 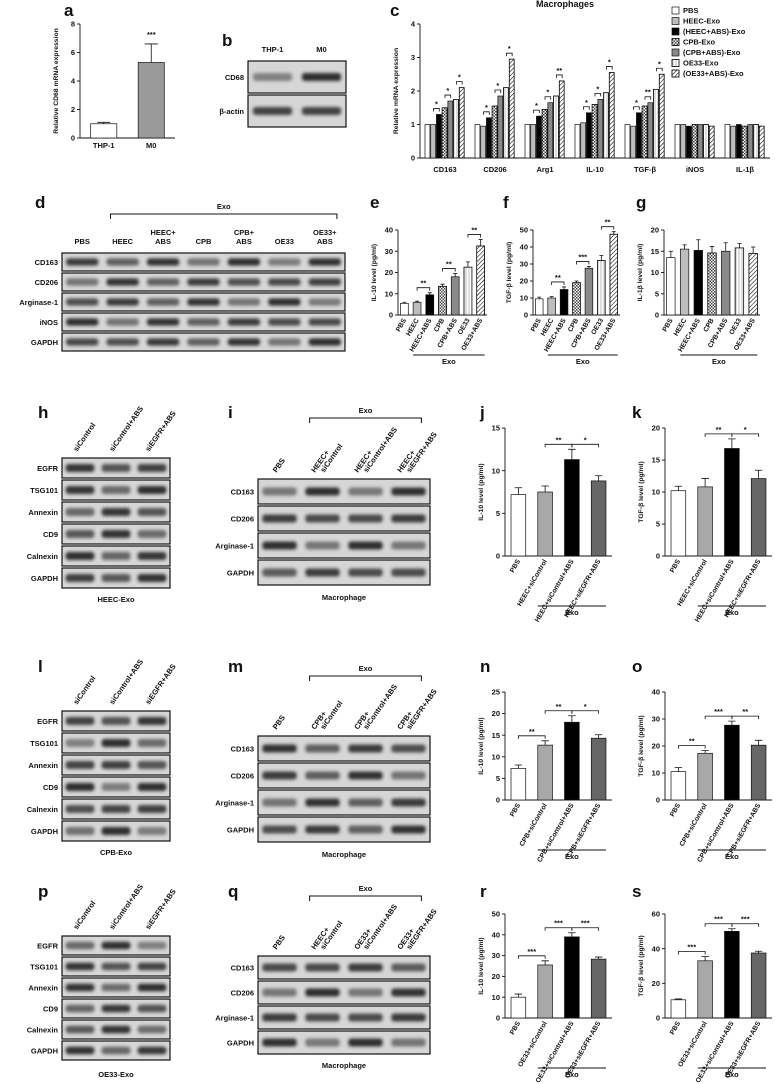 What do you see at coordinates (640, 273) in the screenshot?
I see `y-axis-label: IL-1β level (pg/ml)` at bounding box center [640, 273].